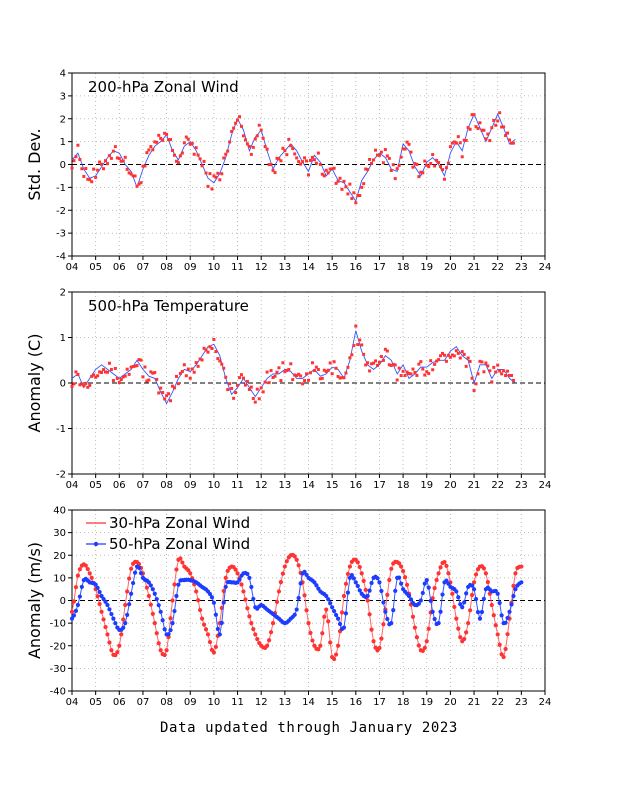 The height and width of the screenshot is (800, 618). I want to click on x-tick-label: 16, so click(355, 485).